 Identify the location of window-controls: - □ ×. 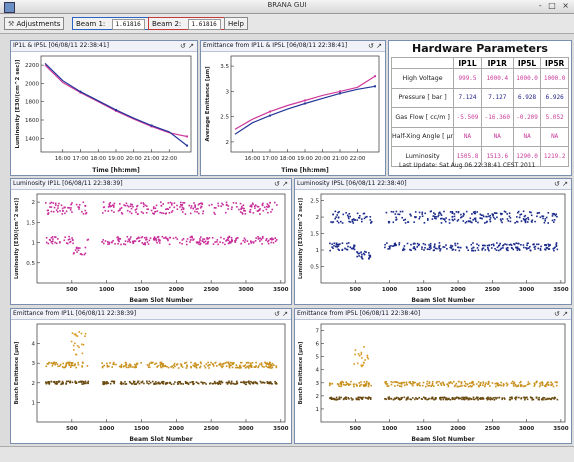
(554, 5).